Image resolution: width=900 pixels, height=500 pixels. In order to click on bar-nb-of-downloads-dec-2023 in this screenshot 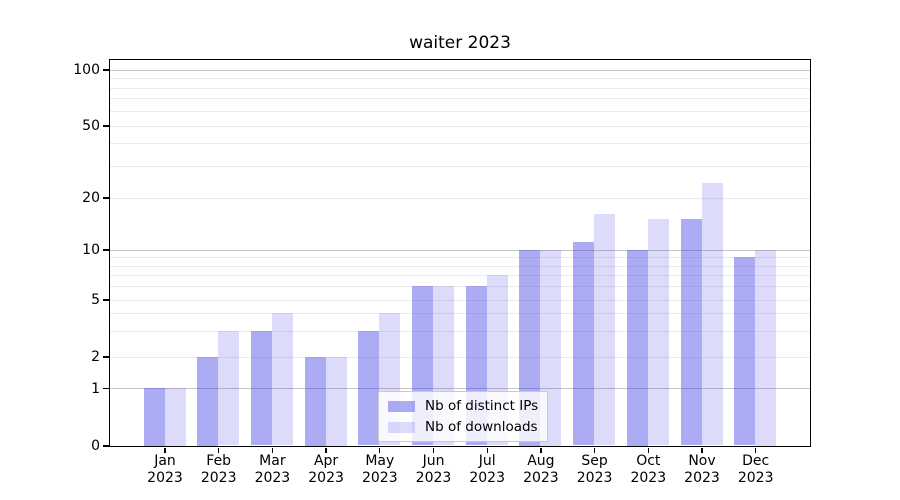, I will do `click(766, 347)`.